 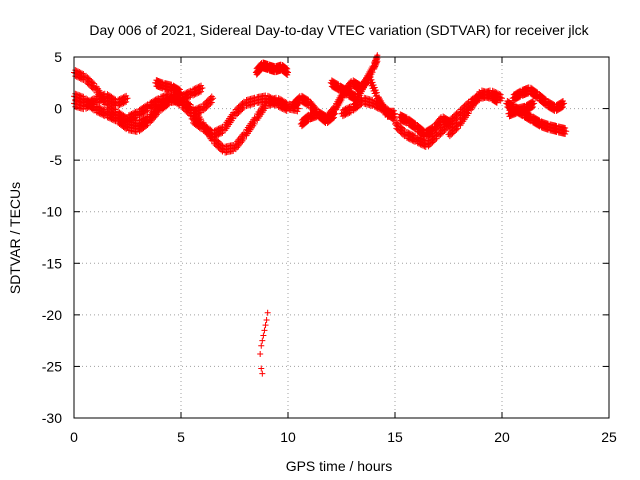 I want to click on x-tick-label: 20, so click(x=502, y=437).